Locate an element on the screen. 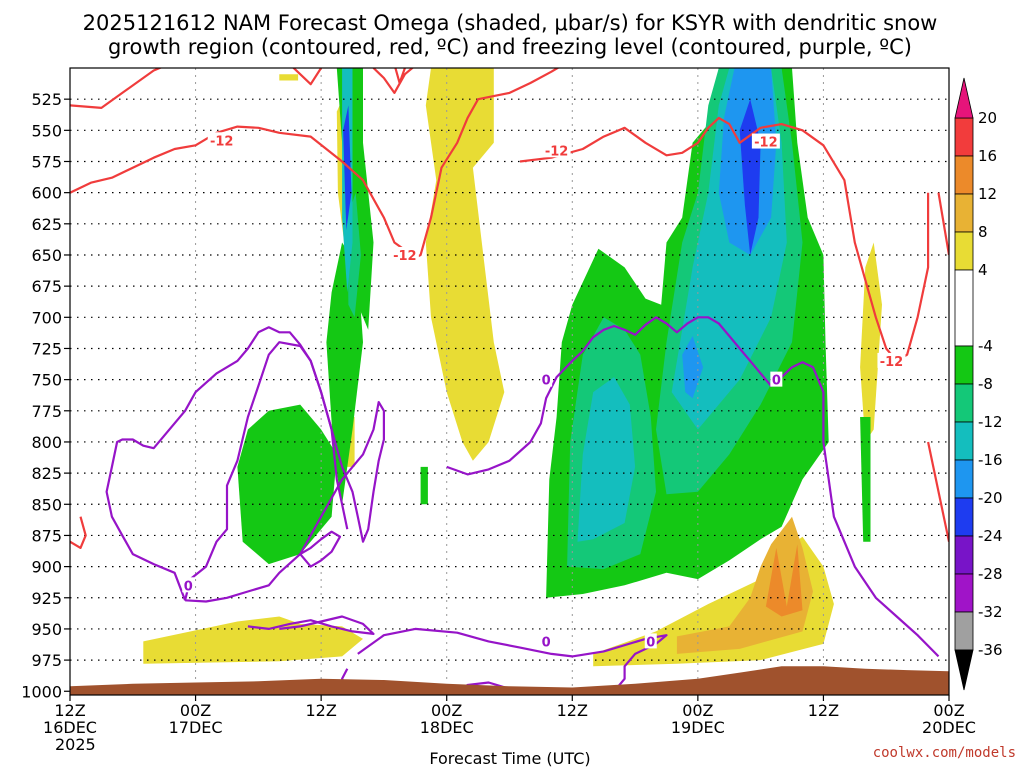  y-tick-label-950: 950 is located at coordinates (46, 629).